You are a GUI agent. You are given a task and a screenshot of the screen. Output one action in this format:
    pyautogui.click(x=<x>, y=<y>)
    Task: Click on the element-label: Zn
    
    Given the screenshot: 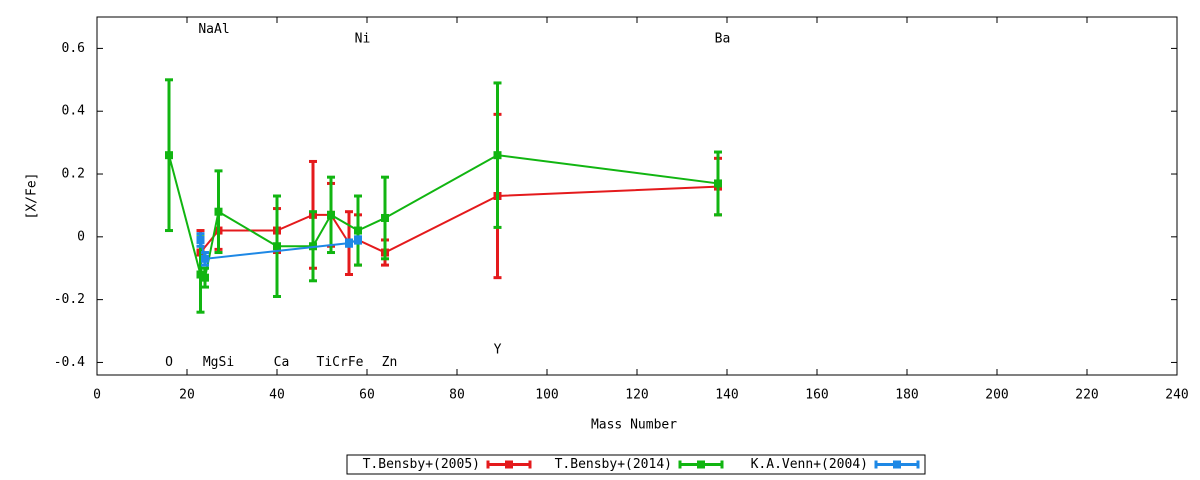 What is the action you would take?
    pyautogui.click(x=390, y=362)
    